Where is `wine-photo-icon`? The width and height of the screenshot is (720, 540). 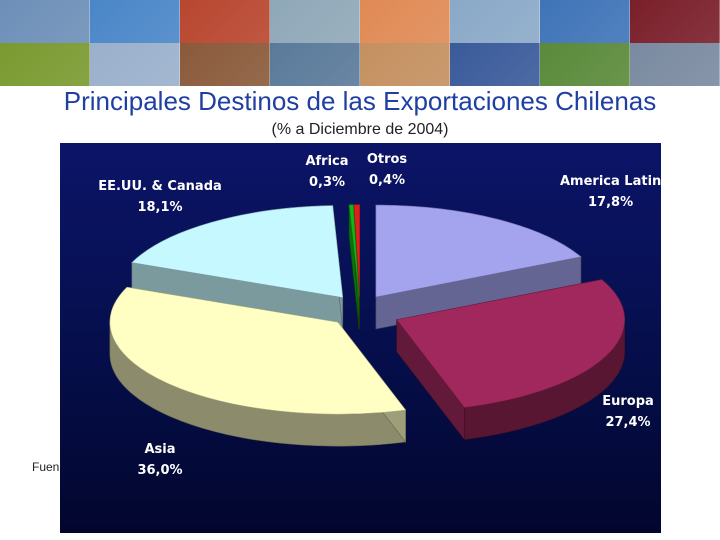
wine-photo-icon is located at coordinates (675, 21).